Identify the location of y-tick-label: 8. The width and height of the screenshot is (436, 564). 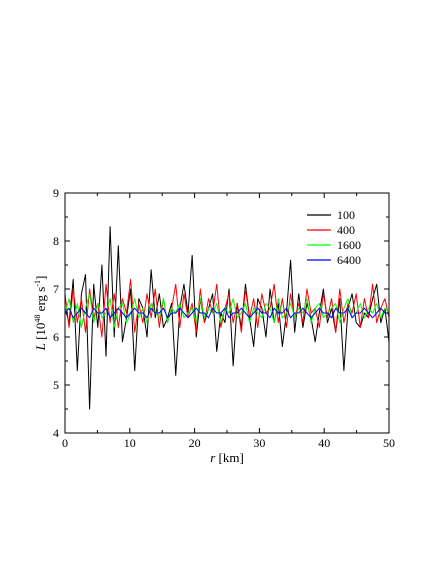
(56, 241).